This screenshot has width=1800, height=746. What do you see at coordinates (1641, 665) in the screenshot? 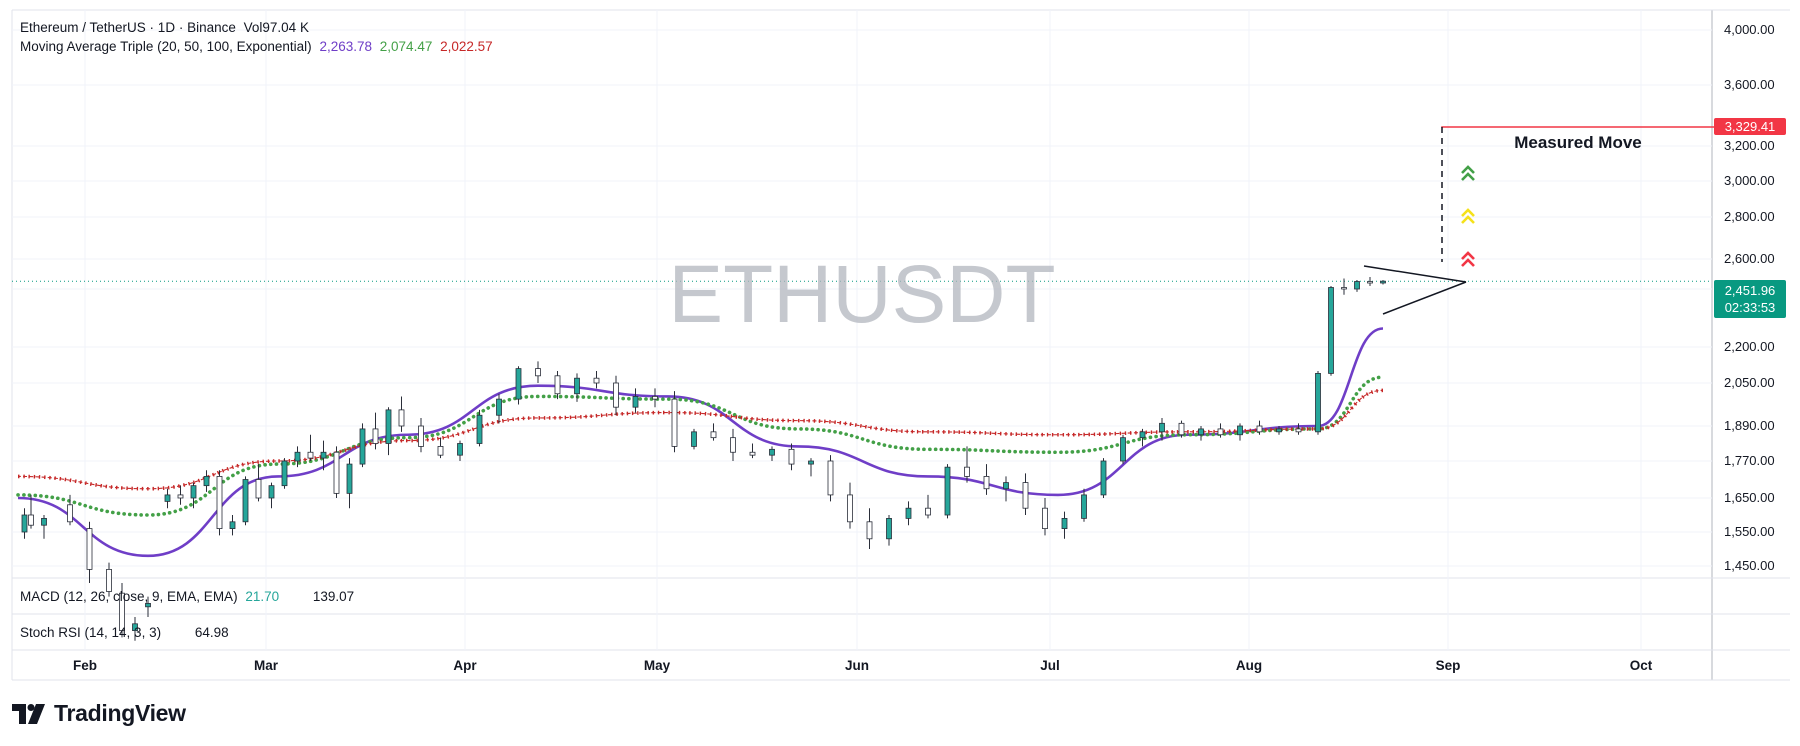
I see `time-tick-label: Oct` at bounding box center [1641, 665].